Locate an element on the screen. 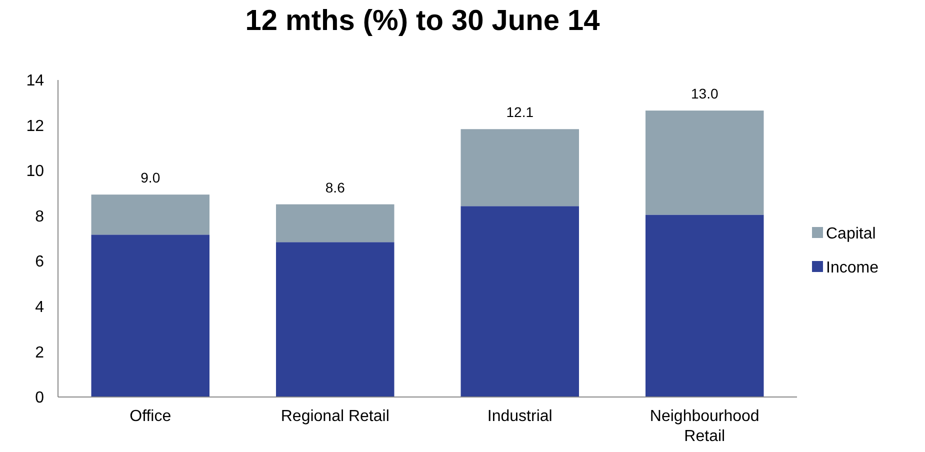  annotation: 13.0 is located at coordinates (704, 94).